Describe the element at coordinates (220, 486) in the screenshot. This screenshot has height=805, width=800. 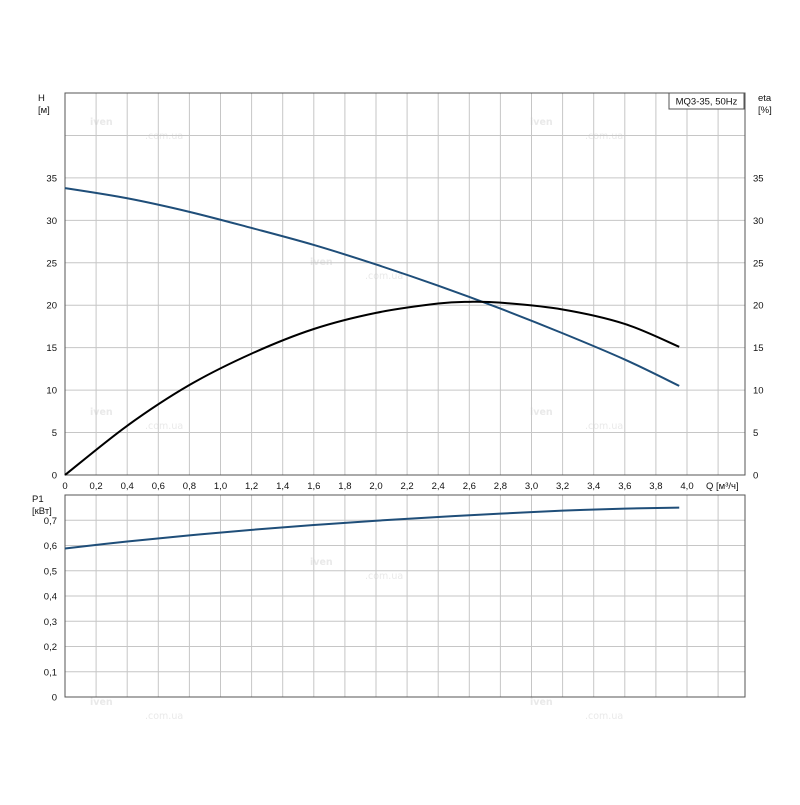
I see `x-tick-label: 1,0` at that location.